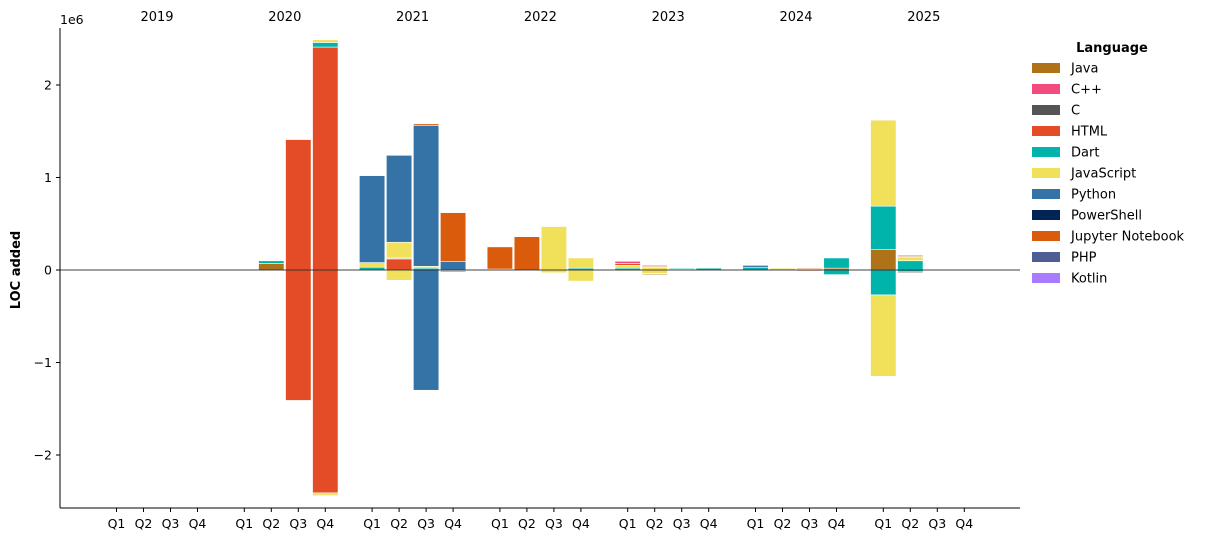 Image resolution: width=1207 pixels, height=542 pixels. Describe the element at coordinates (372, 523) in the screenshot. I see `x-tick-label-2021-q1: Q1` at that location.